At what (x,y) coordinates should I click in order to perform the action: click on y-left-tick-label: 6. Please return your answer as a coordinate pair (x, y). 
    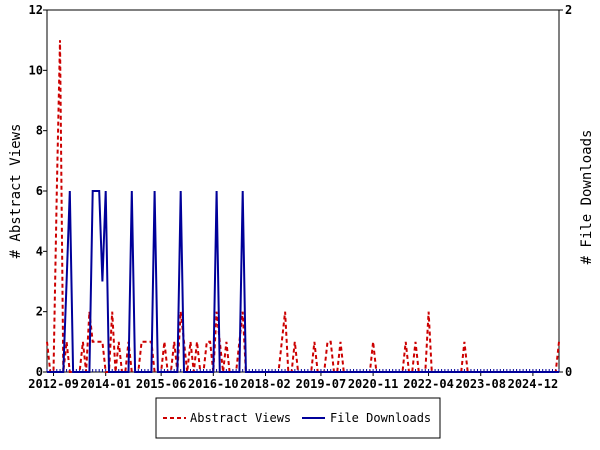
    Looking at the image, I should click on (39, 191).